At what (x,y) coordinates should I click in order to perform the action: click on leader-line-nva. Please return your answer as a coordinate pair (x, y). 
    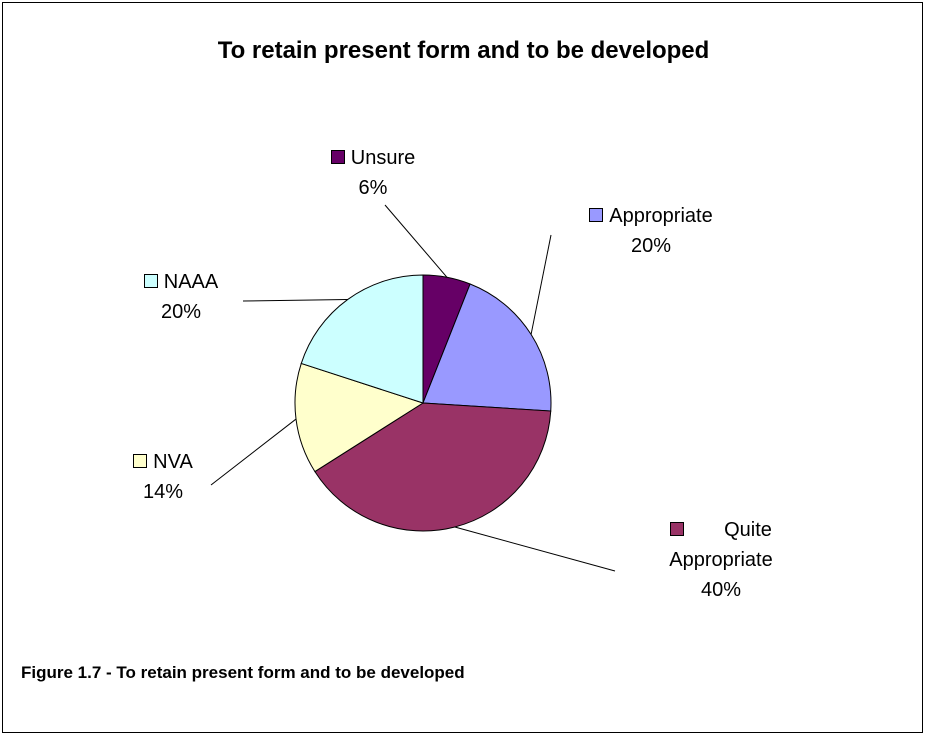
    Looking at the image, I should click on (253, 452).